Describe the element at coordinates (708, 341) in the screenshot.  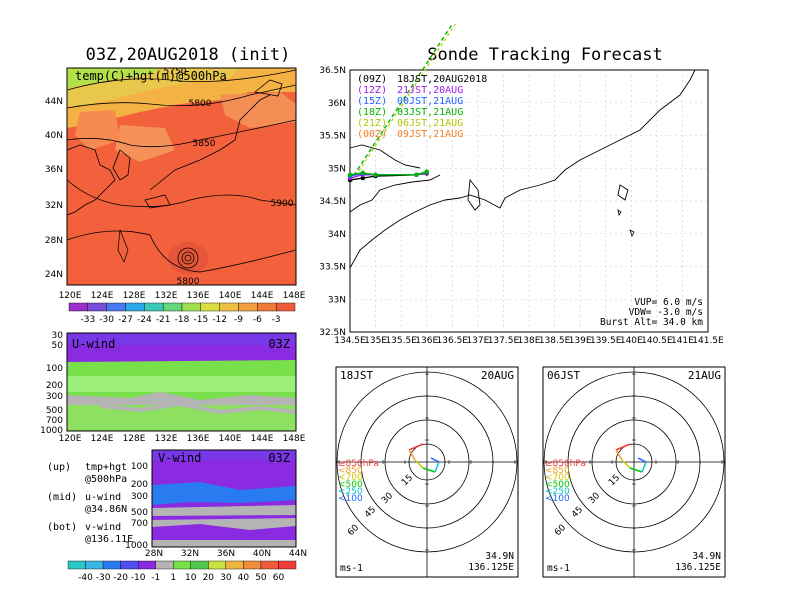
I see `lon-tick-label: 141.5E` at that location.